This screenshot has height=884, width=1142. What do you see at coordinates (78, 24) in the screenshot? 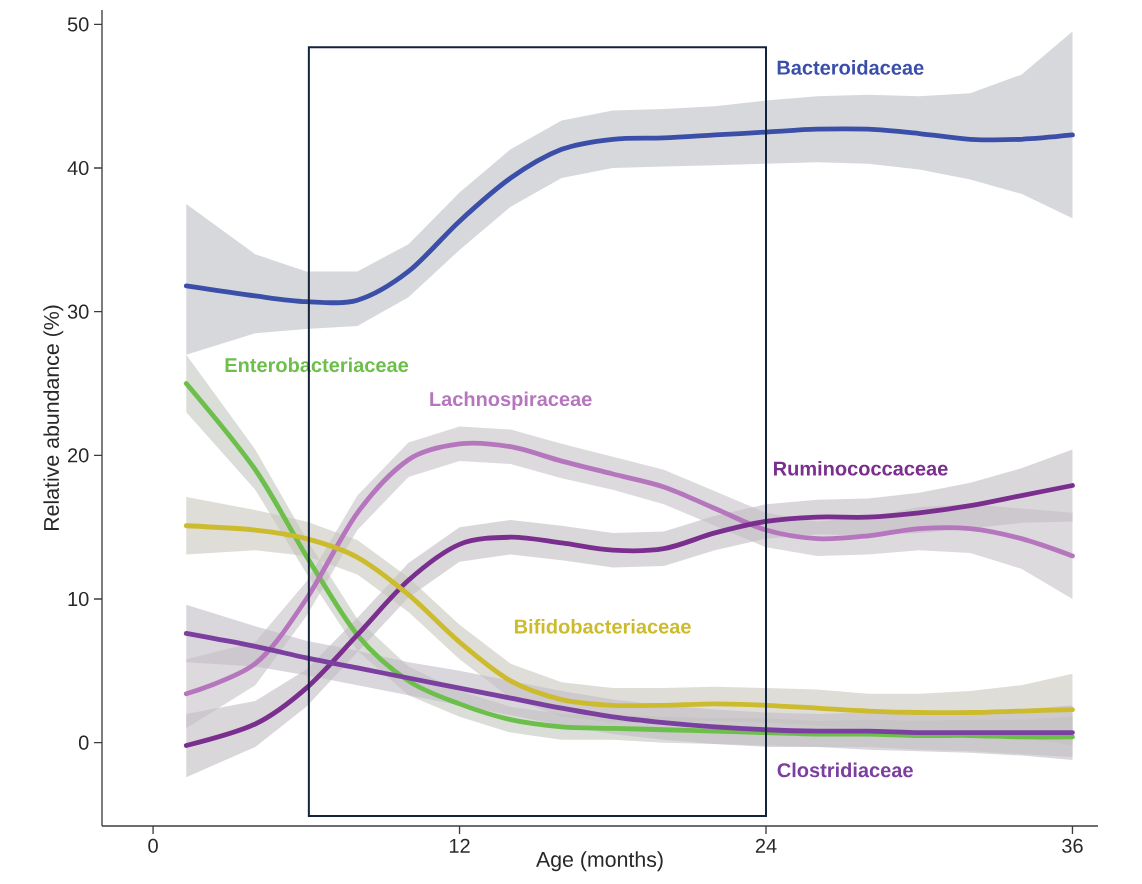
I see `y-tick-label: 50` at bounding box center [78, 24].